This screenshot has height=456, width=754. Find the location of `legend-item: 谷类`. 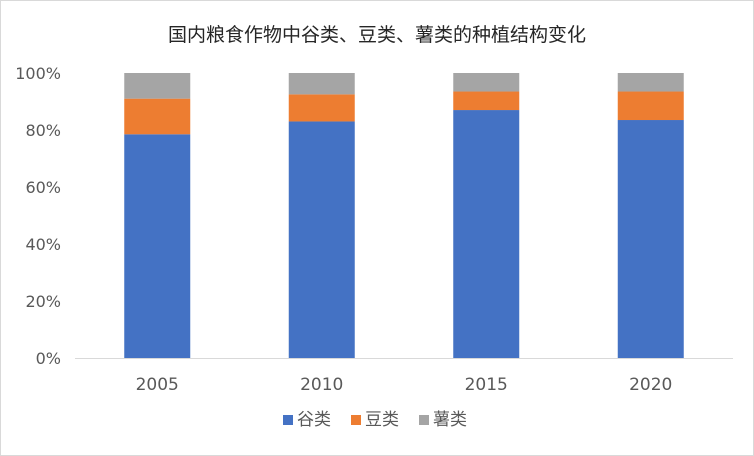

legend-item: 谷类 is located at coordinates (307, 420).